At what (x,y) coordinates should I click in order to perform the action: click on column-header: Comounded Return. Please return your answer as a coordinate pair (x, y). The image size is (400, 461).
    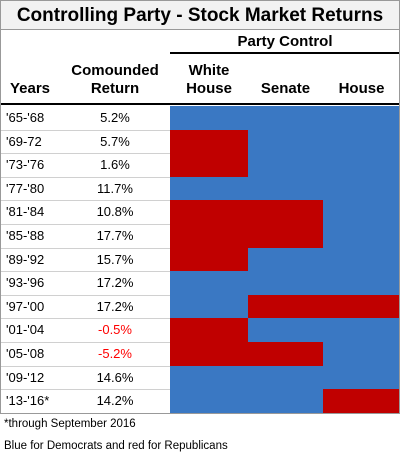
    Looking at the image, I should click on (115, 79).